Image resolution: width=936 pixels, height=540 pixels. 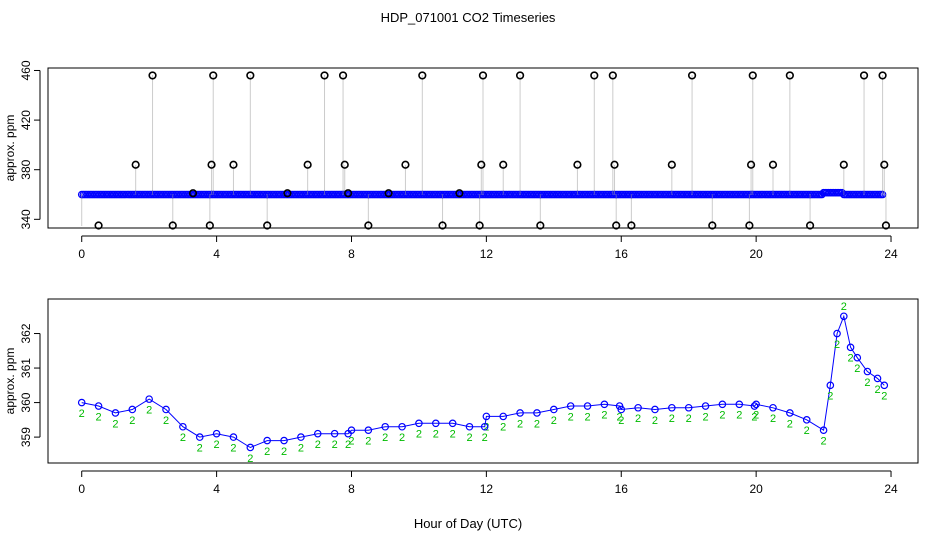 I want to click on x-tick-label: 24, so click(x=891, y=254).